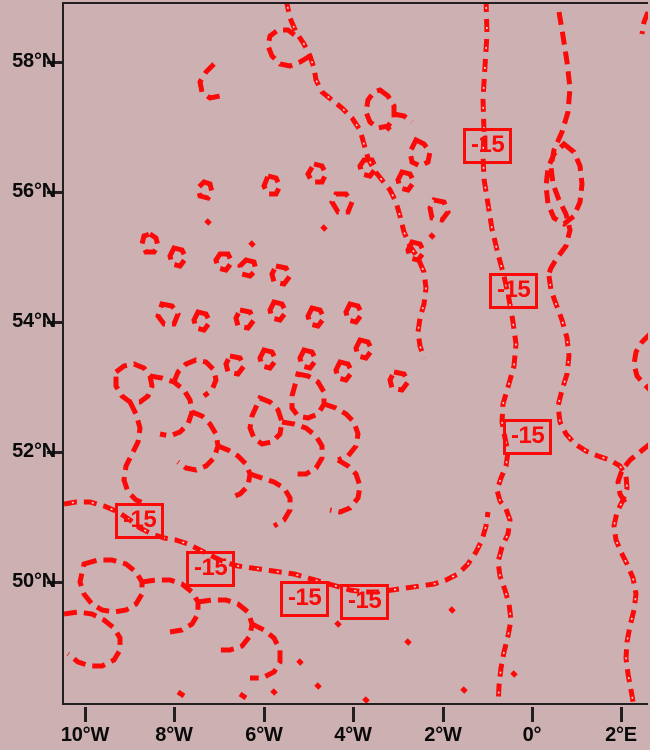  I want to click on x-tick-label: 10°W, so click(85, 735).